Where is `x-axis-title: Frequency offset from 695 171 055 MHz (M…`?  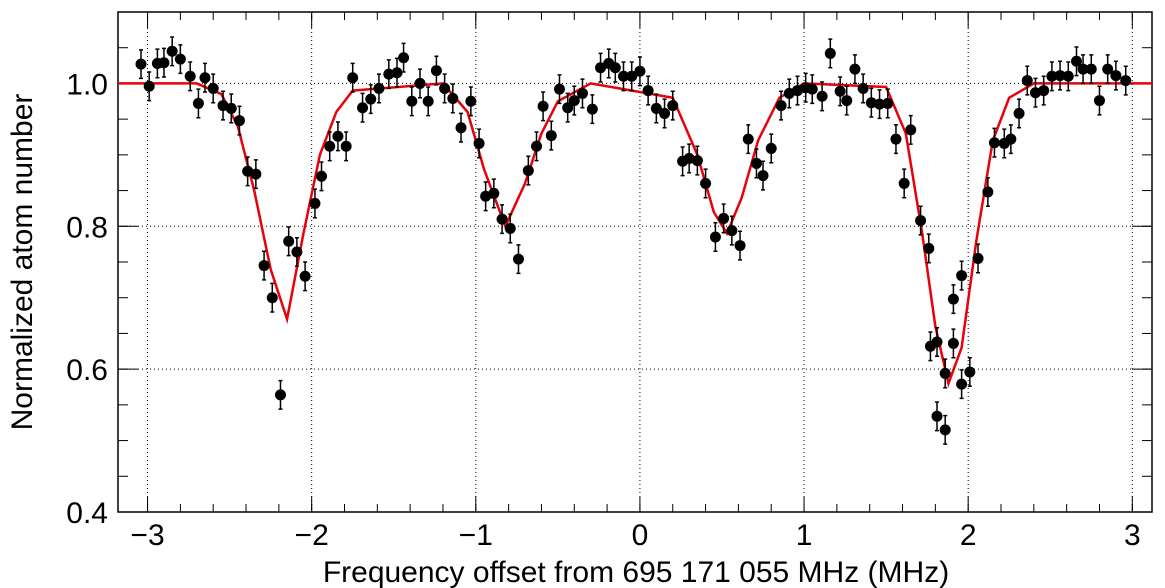
x-axis-title: Frequency offset from 695 171 055 MHz (M… is located at coordinates (636, 572).